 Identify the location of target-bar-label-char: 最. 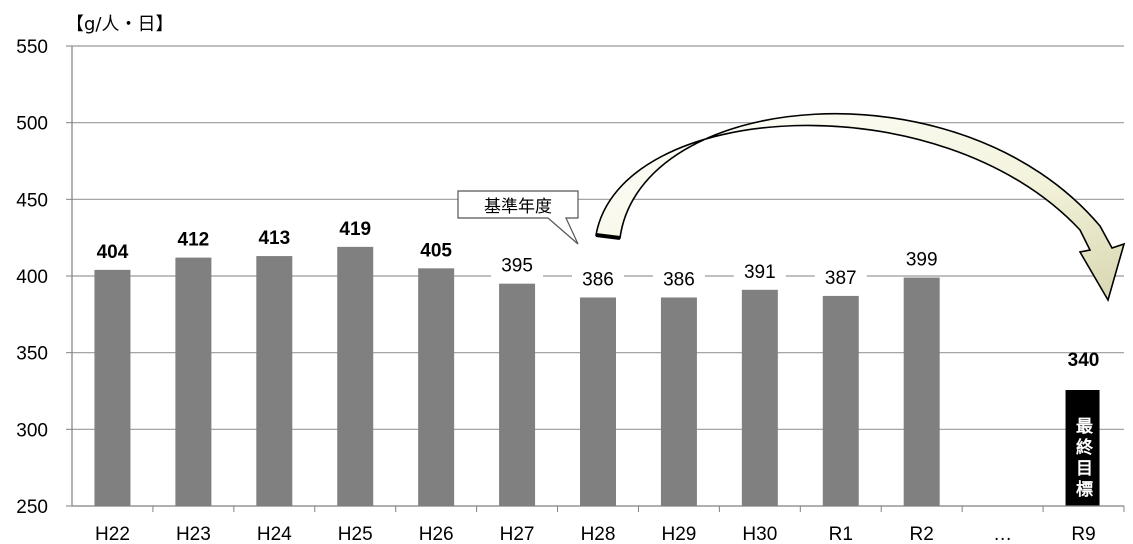
(1085, 427).